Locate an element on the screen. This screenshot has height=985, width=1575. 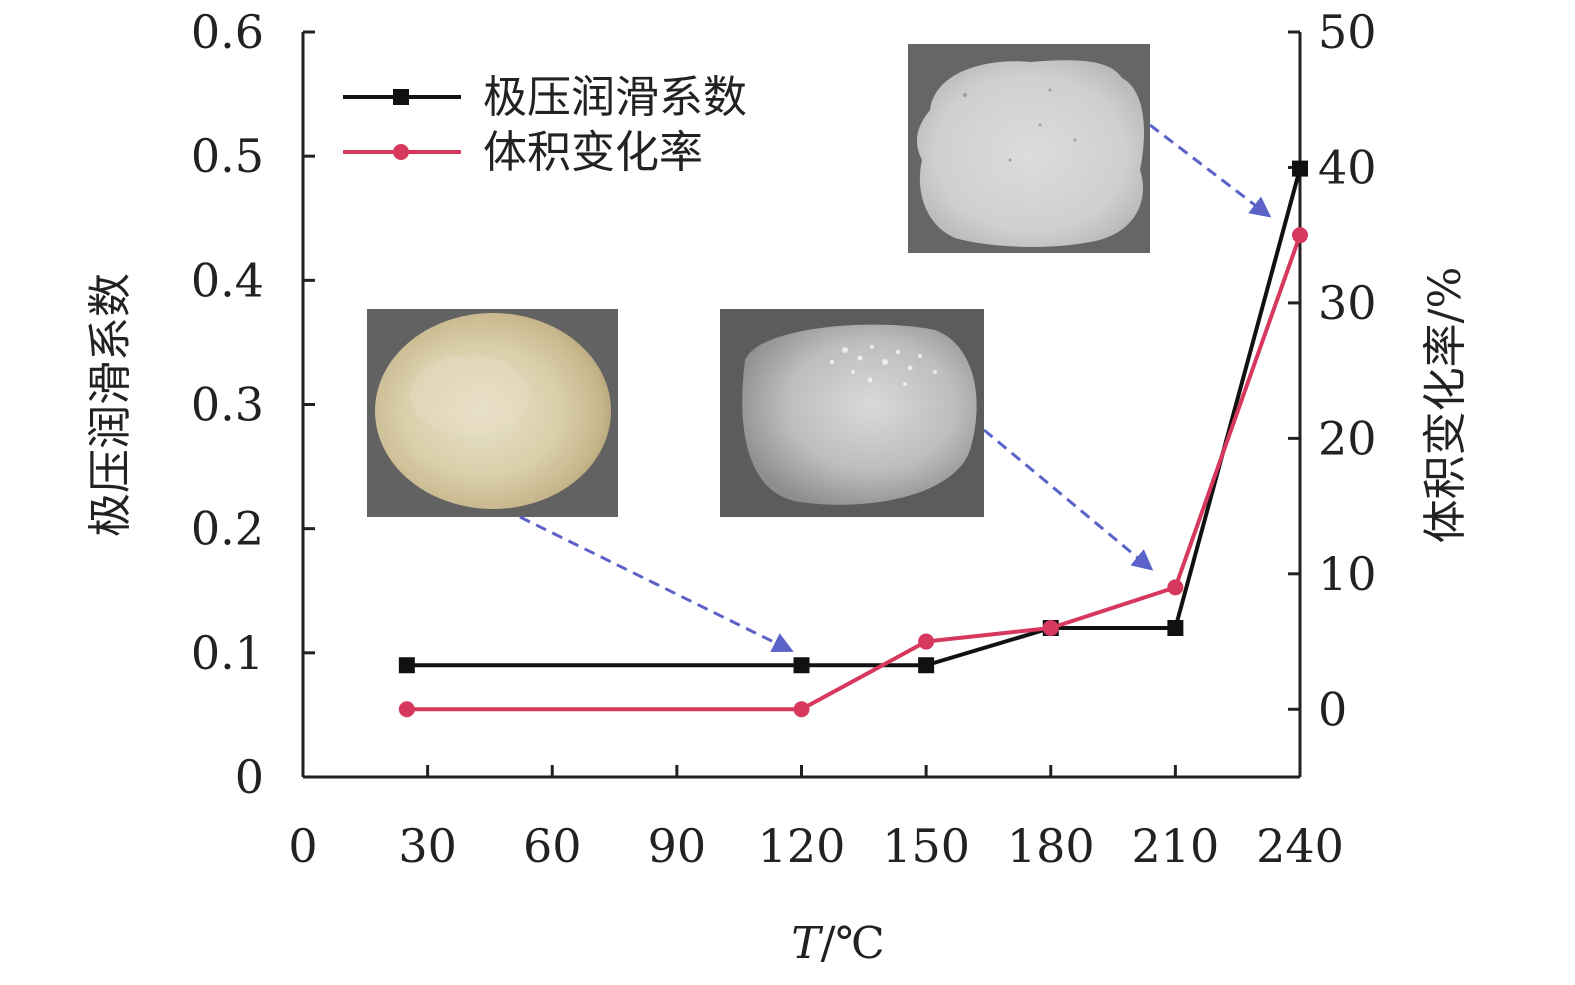
y-right-ticks: 0 10 20 30 40 50 is located at coordinates (1332, 370).